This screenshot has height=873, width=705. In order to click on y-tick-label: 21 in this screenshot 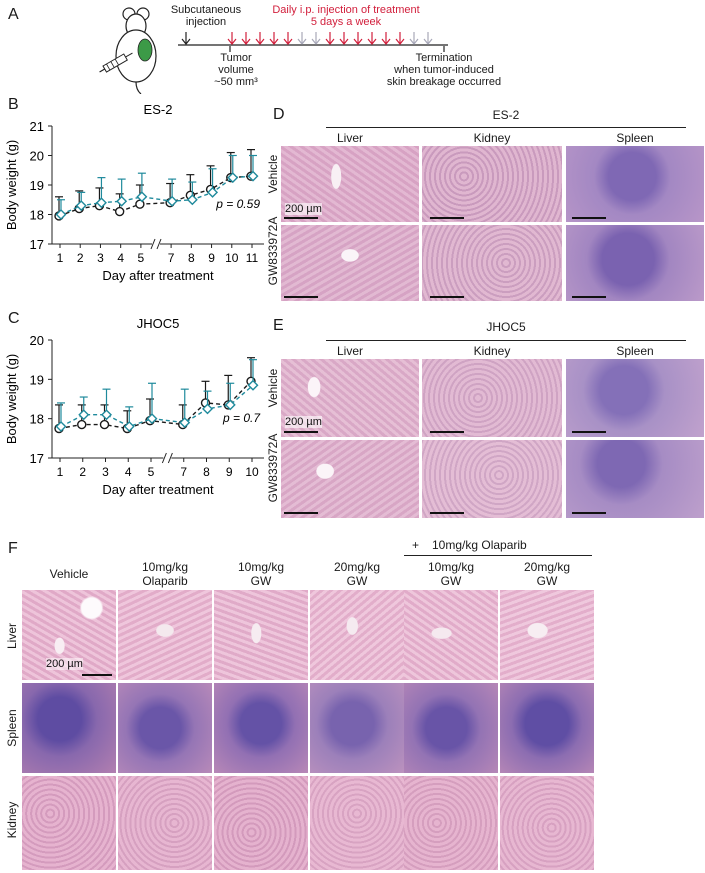, I will do `click(37, 126)`.